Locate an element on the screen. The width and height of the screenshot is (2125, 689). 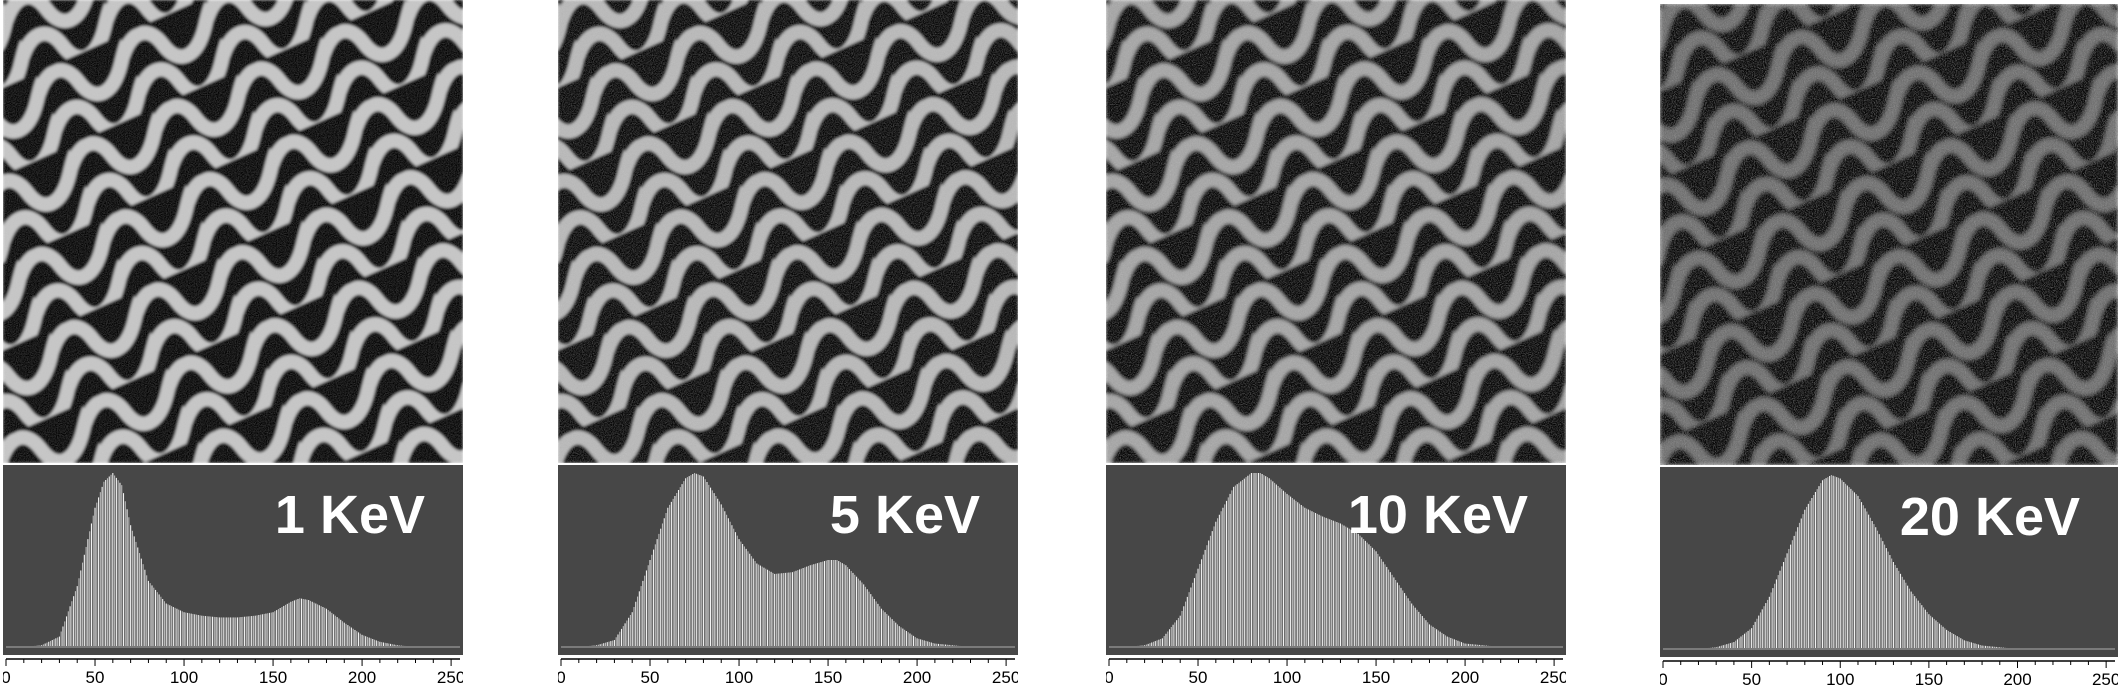
intensity-histogram: 10 KeV is located at coordinates (1336, 560).